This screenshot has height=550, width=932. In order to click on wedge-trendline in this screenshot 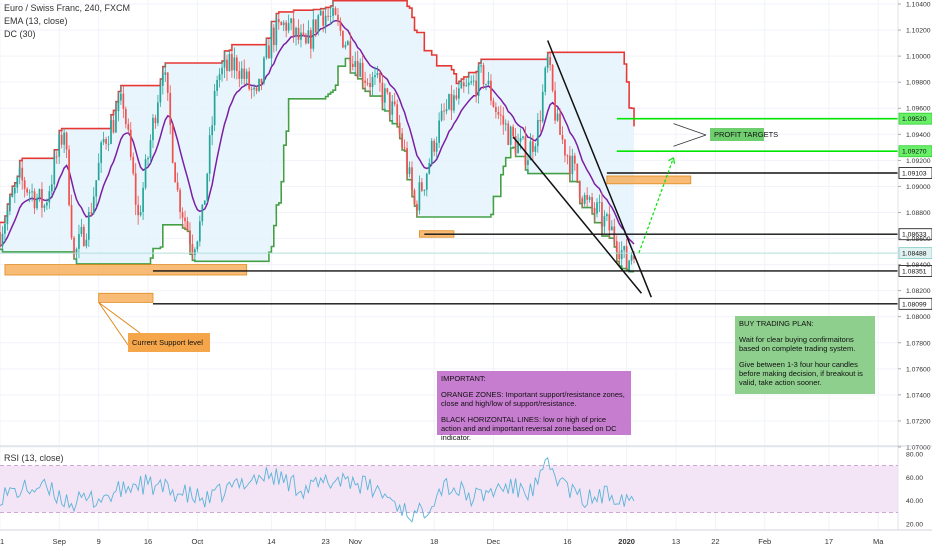, I will do `click(577, 215)`.